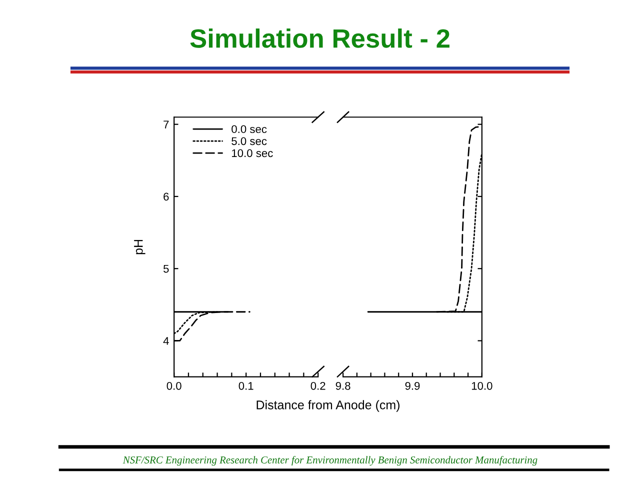  I want to click on y-axis-title: pH, so click(140, 247).